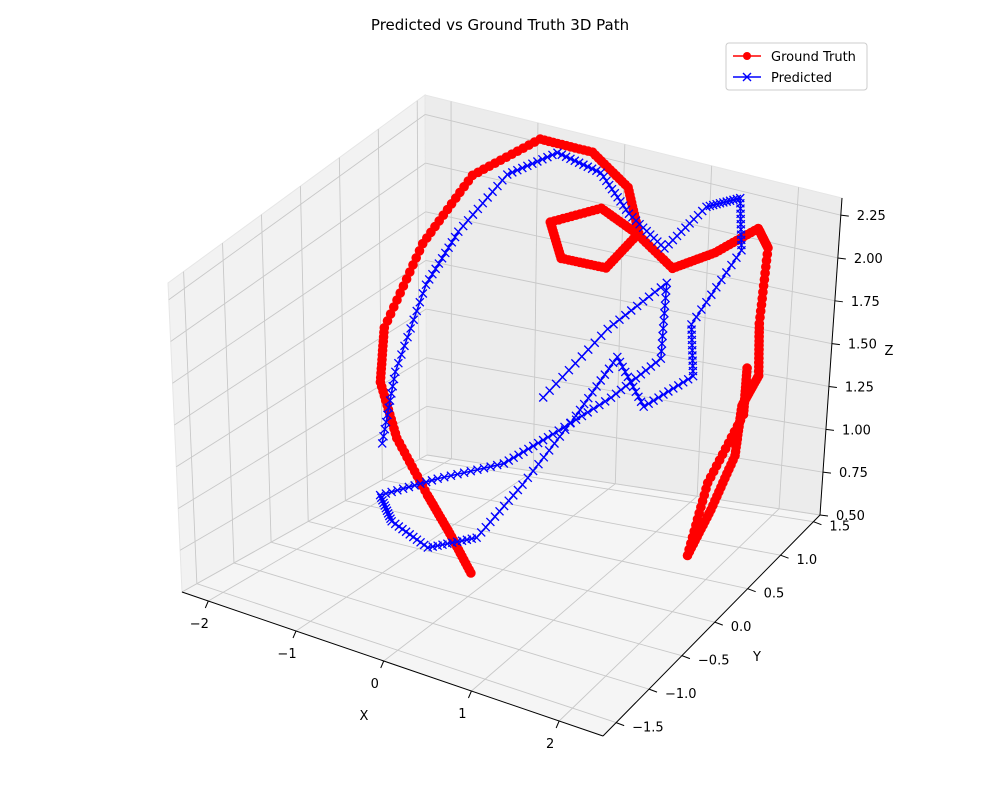 The height and width of the screenshot is (800, 1000). Describe the element at coordinates (462, 714) in the screenshot. I see `x-tick-label-3: 1` at that location.